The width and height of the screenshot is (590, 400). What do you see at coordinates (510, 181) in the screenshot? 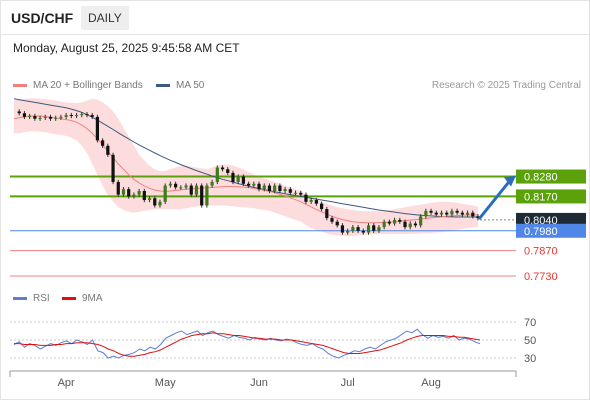
I see `forecast-arrow-head` at bounding box center [510, 181].